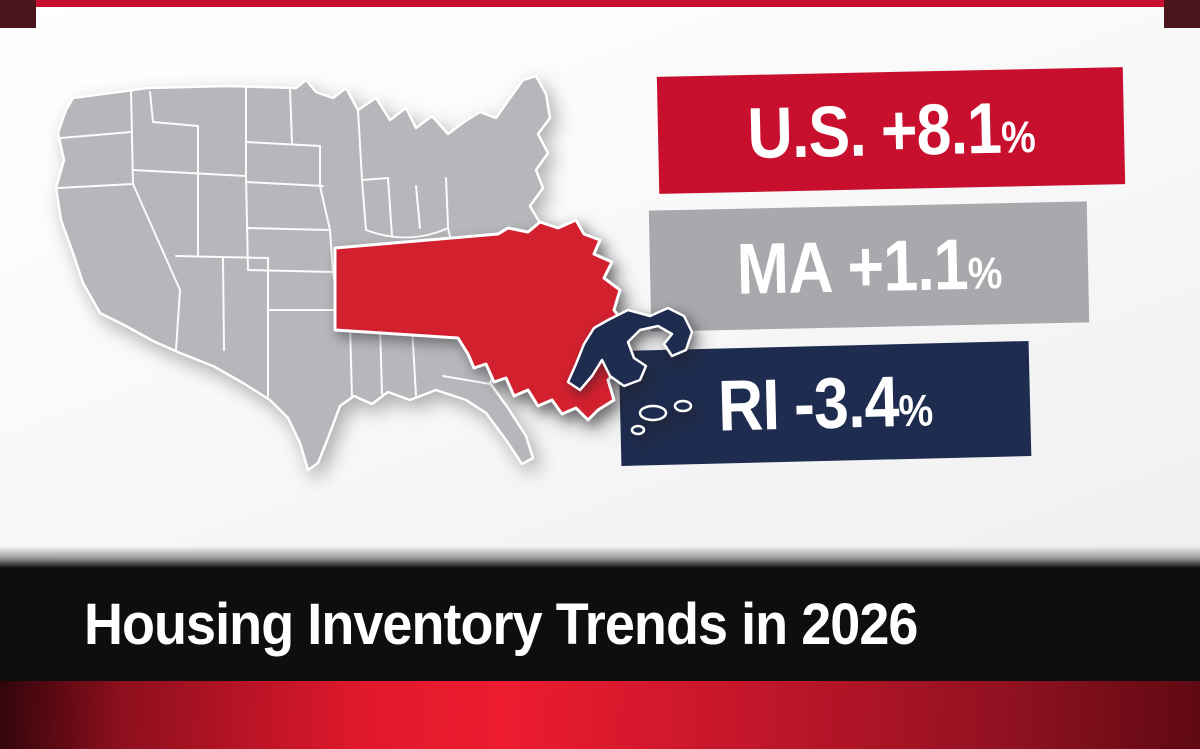  I want to click on stat-text-ma: MA +1.1%, so click(869, 267).